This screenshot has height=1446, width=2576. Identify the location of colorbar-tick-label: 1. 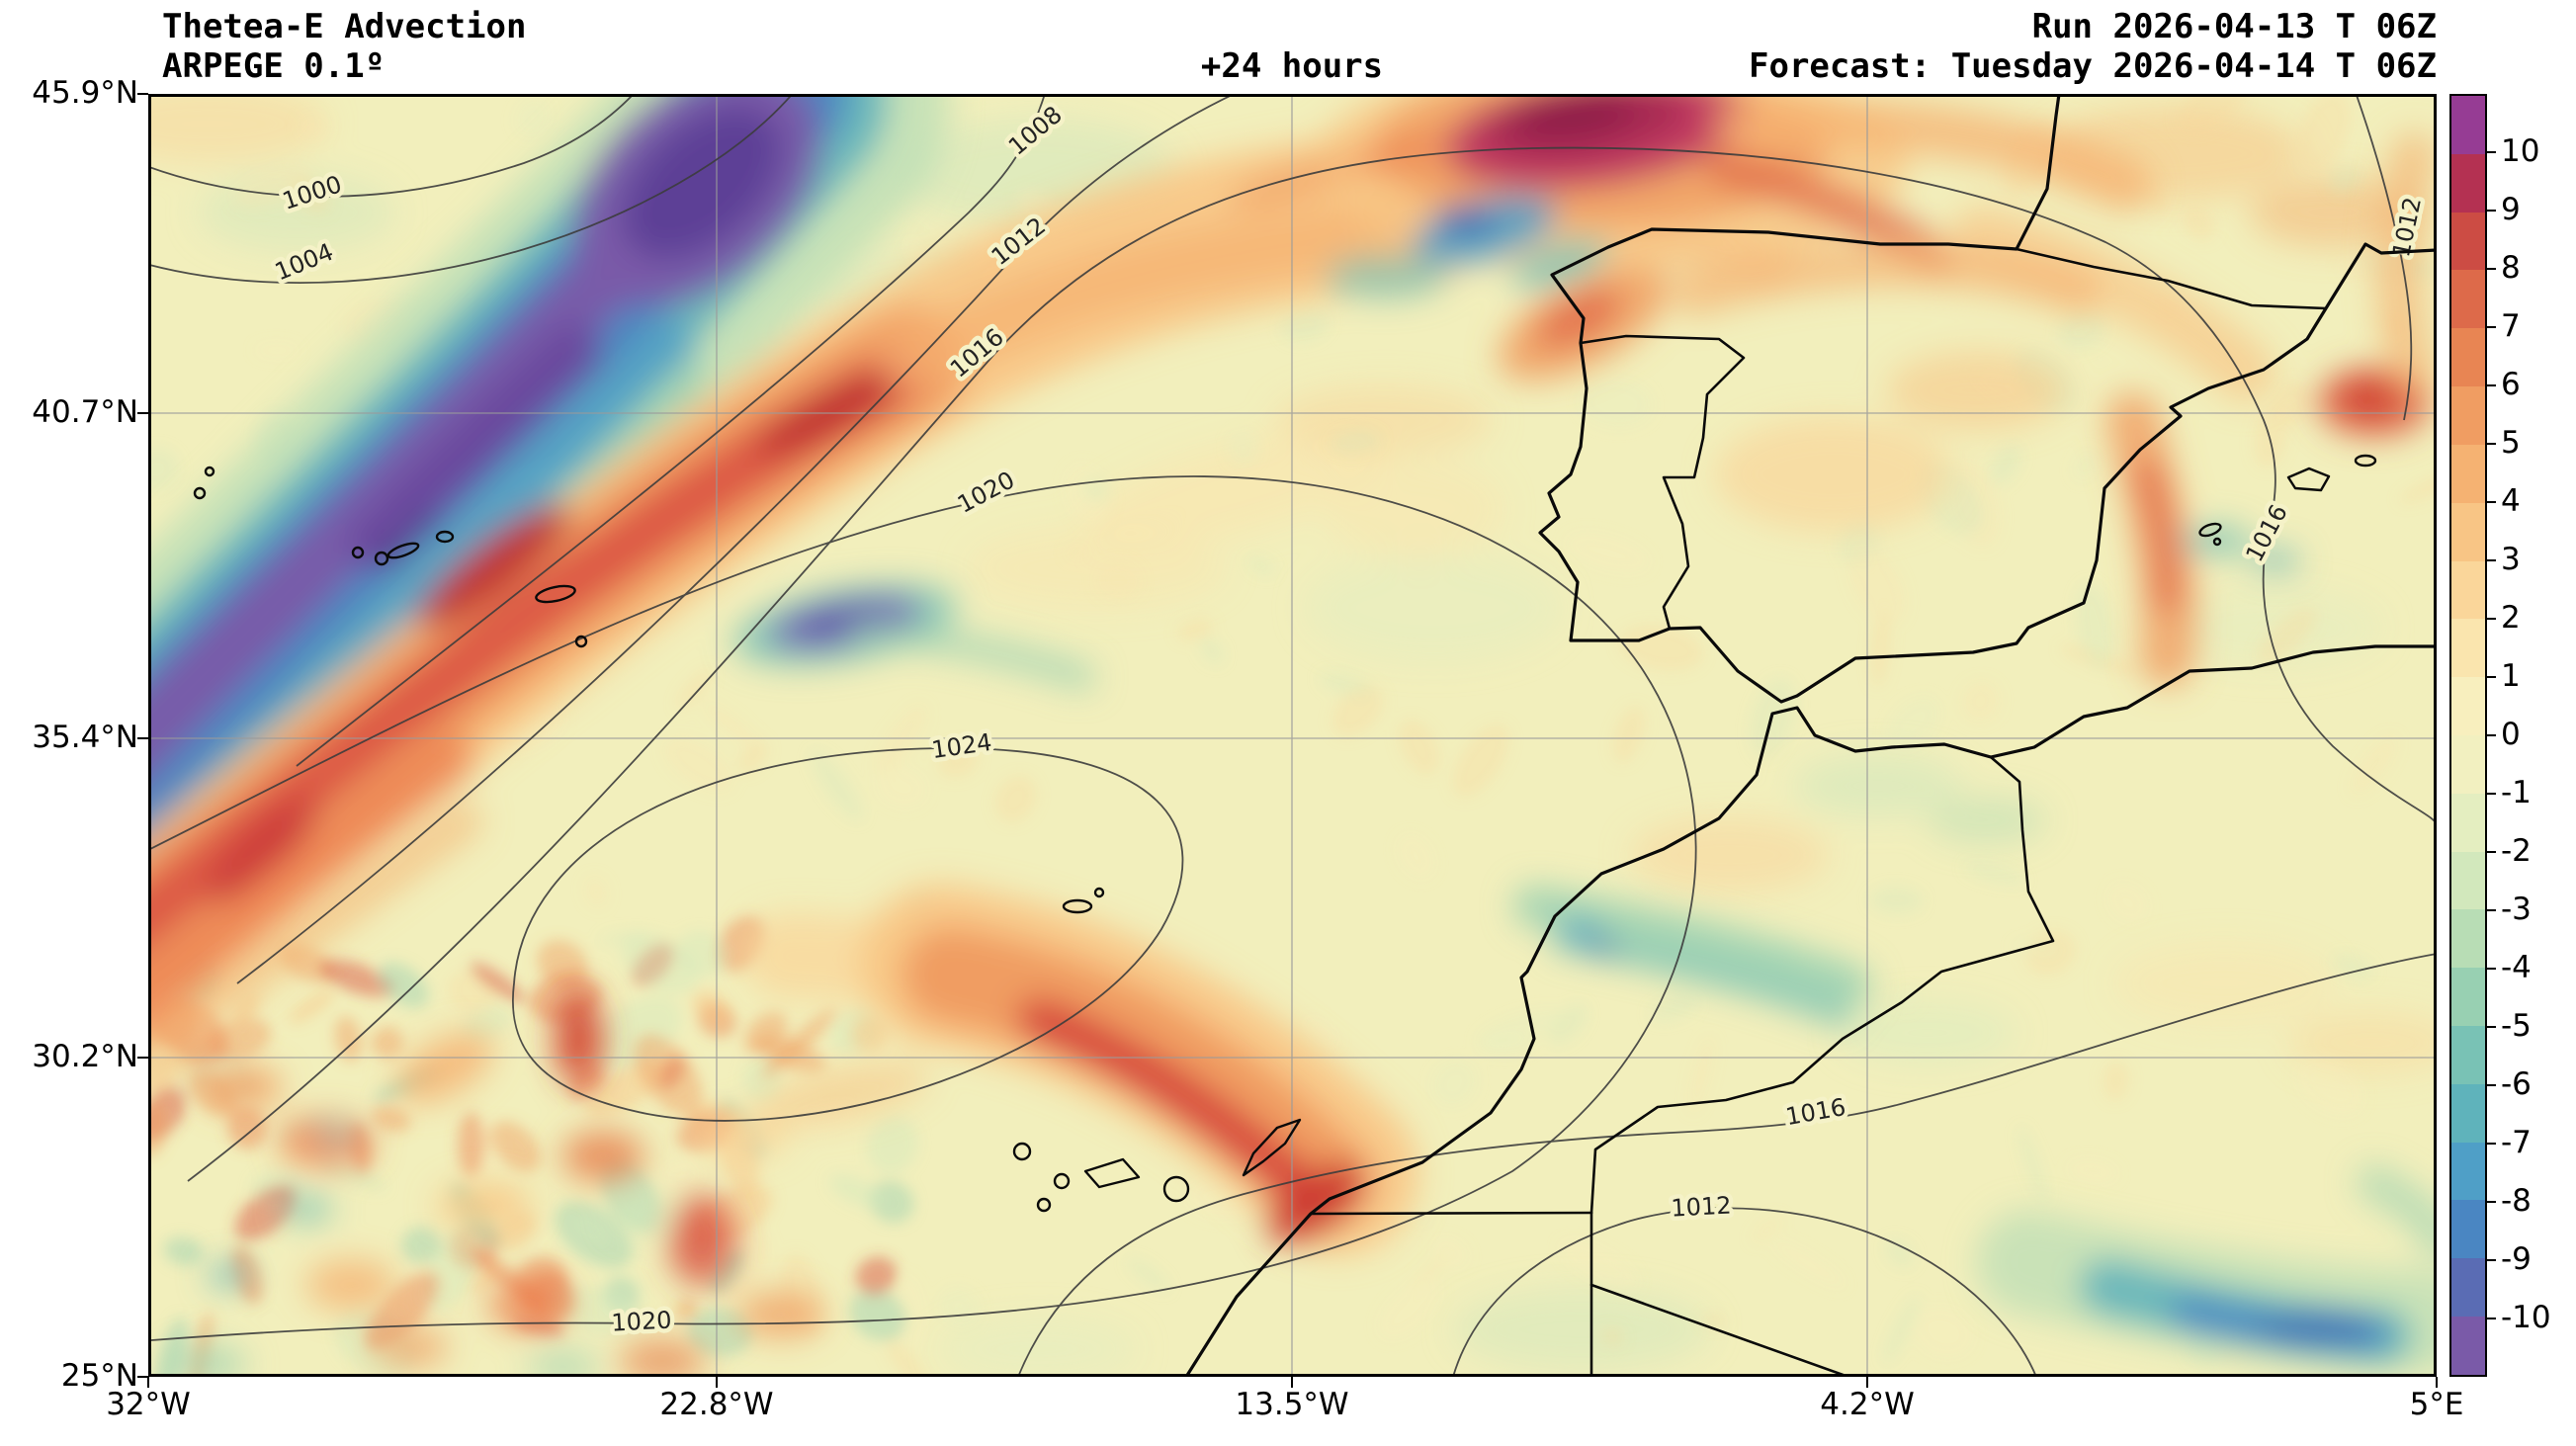
(2511, 676).